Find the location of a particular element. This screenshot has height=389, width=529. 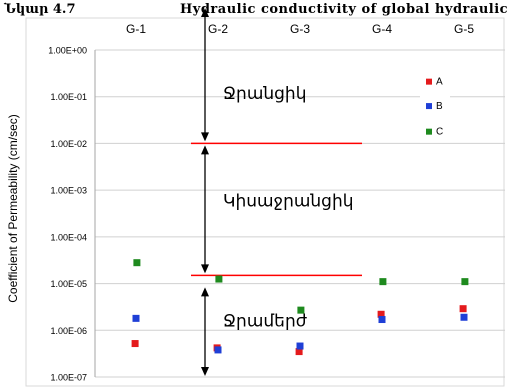

y-tick-label-2: 1.00E-02 is located at coordinates (68, 144).